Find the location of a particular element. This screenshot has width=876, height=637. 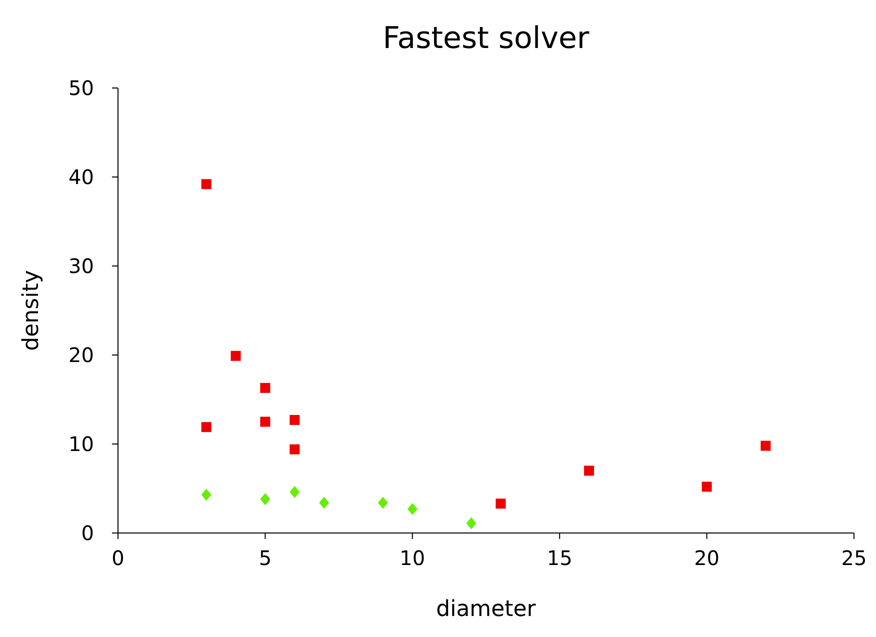

y-axis-title: density is located at coordinates (31, 310).